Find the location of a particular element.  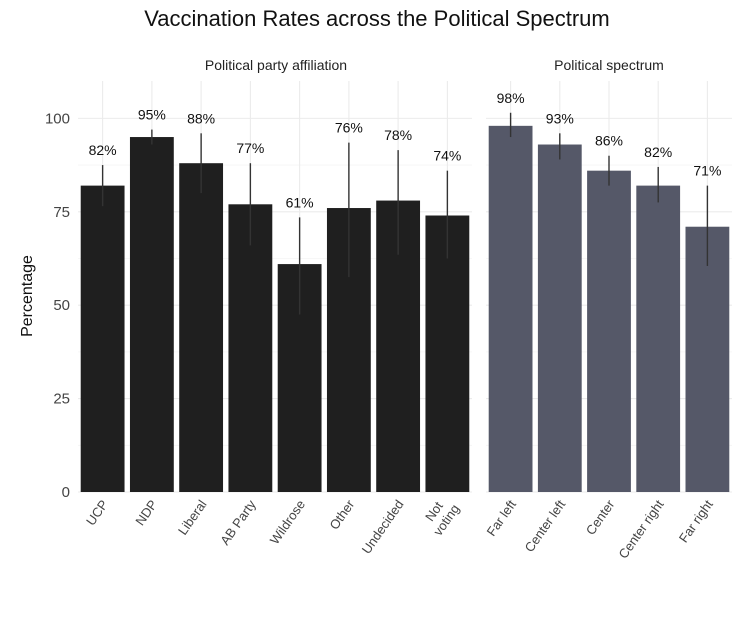

x-tick-label: Other is located at coordinates (341, 515).